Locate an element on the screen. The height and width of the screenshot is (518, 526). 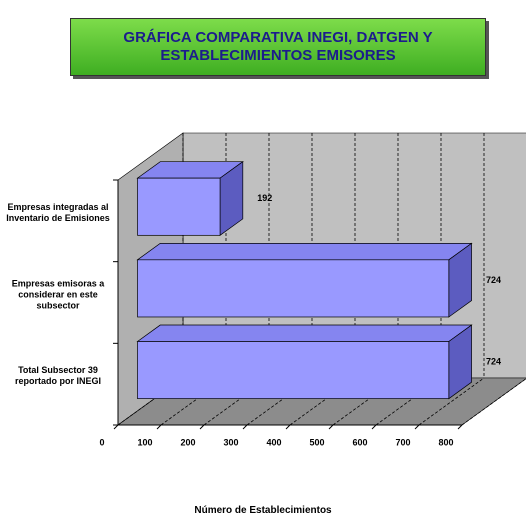
x-axis-label: Número de Establecimientos is located at coordinates (263, 510).